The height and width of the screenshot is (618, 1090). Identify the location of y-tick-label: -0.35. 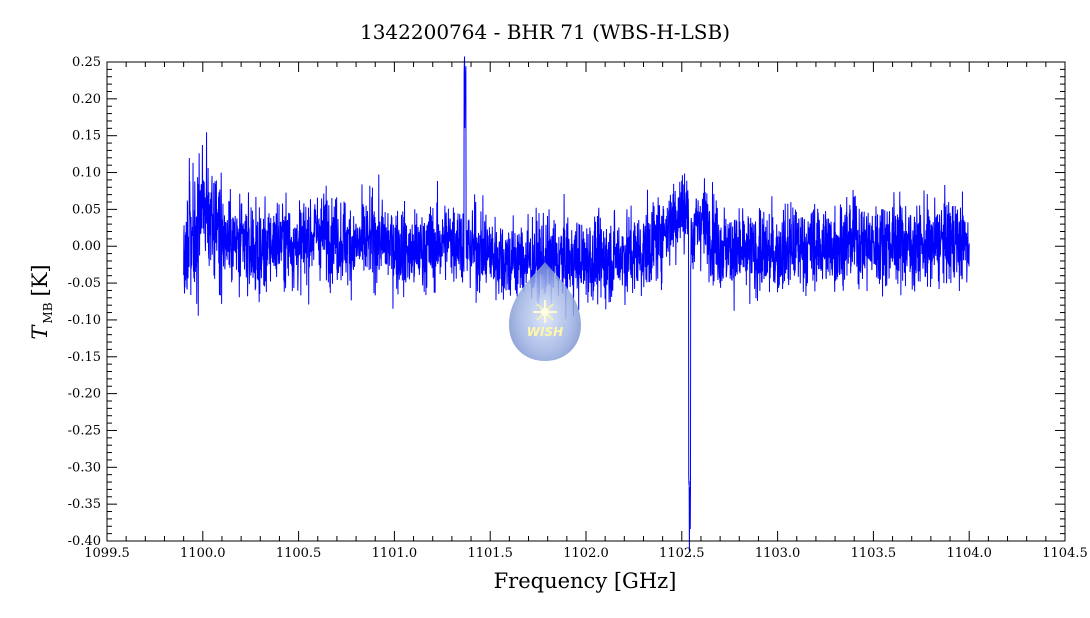
(84, 504).